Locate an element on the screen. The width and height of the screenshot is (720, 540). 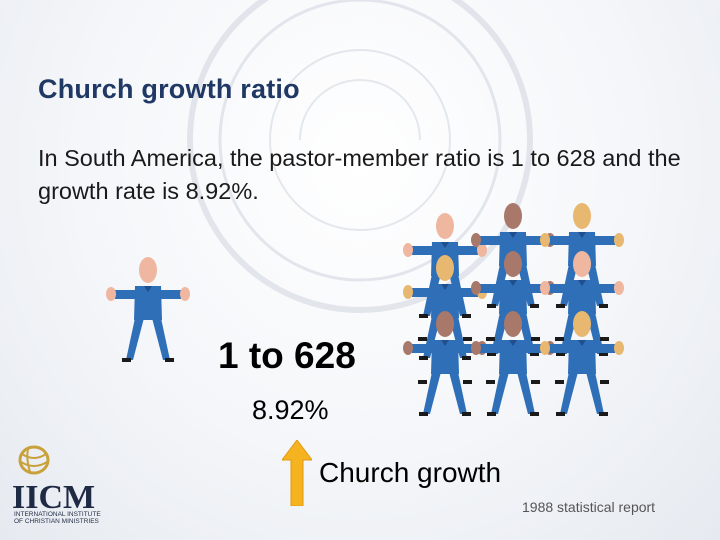
pastor-figure-icon is located at coordinates (148, 309).